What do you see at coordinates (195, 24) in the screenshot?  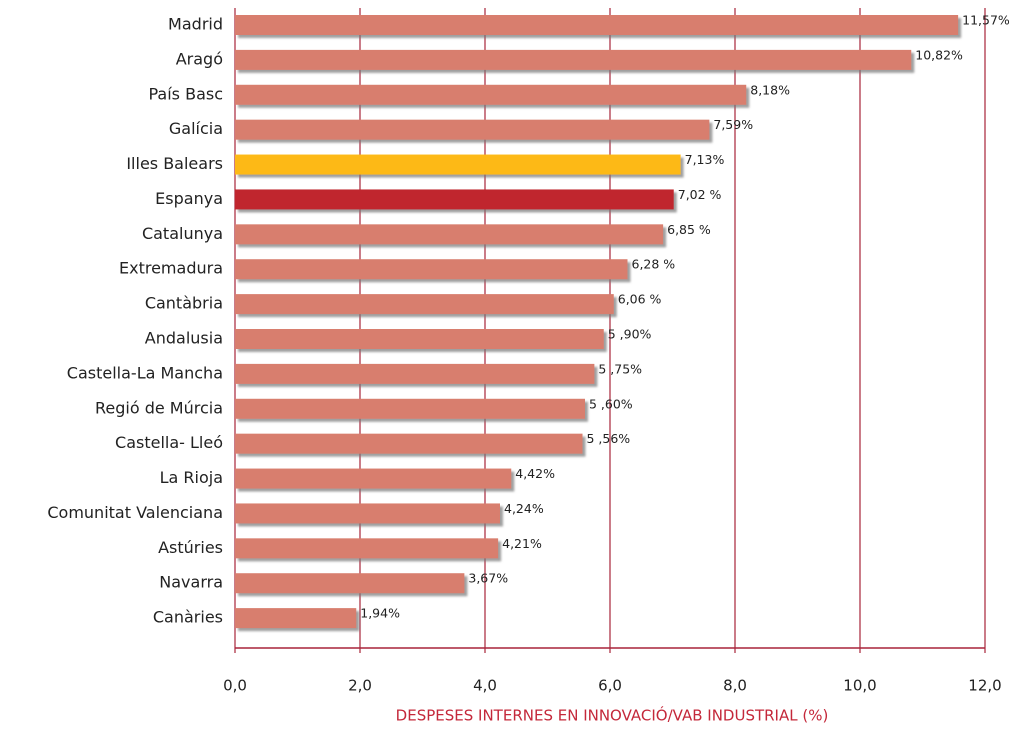 I see `y-tick-label: Madrid` at bounding box center [195, 24].